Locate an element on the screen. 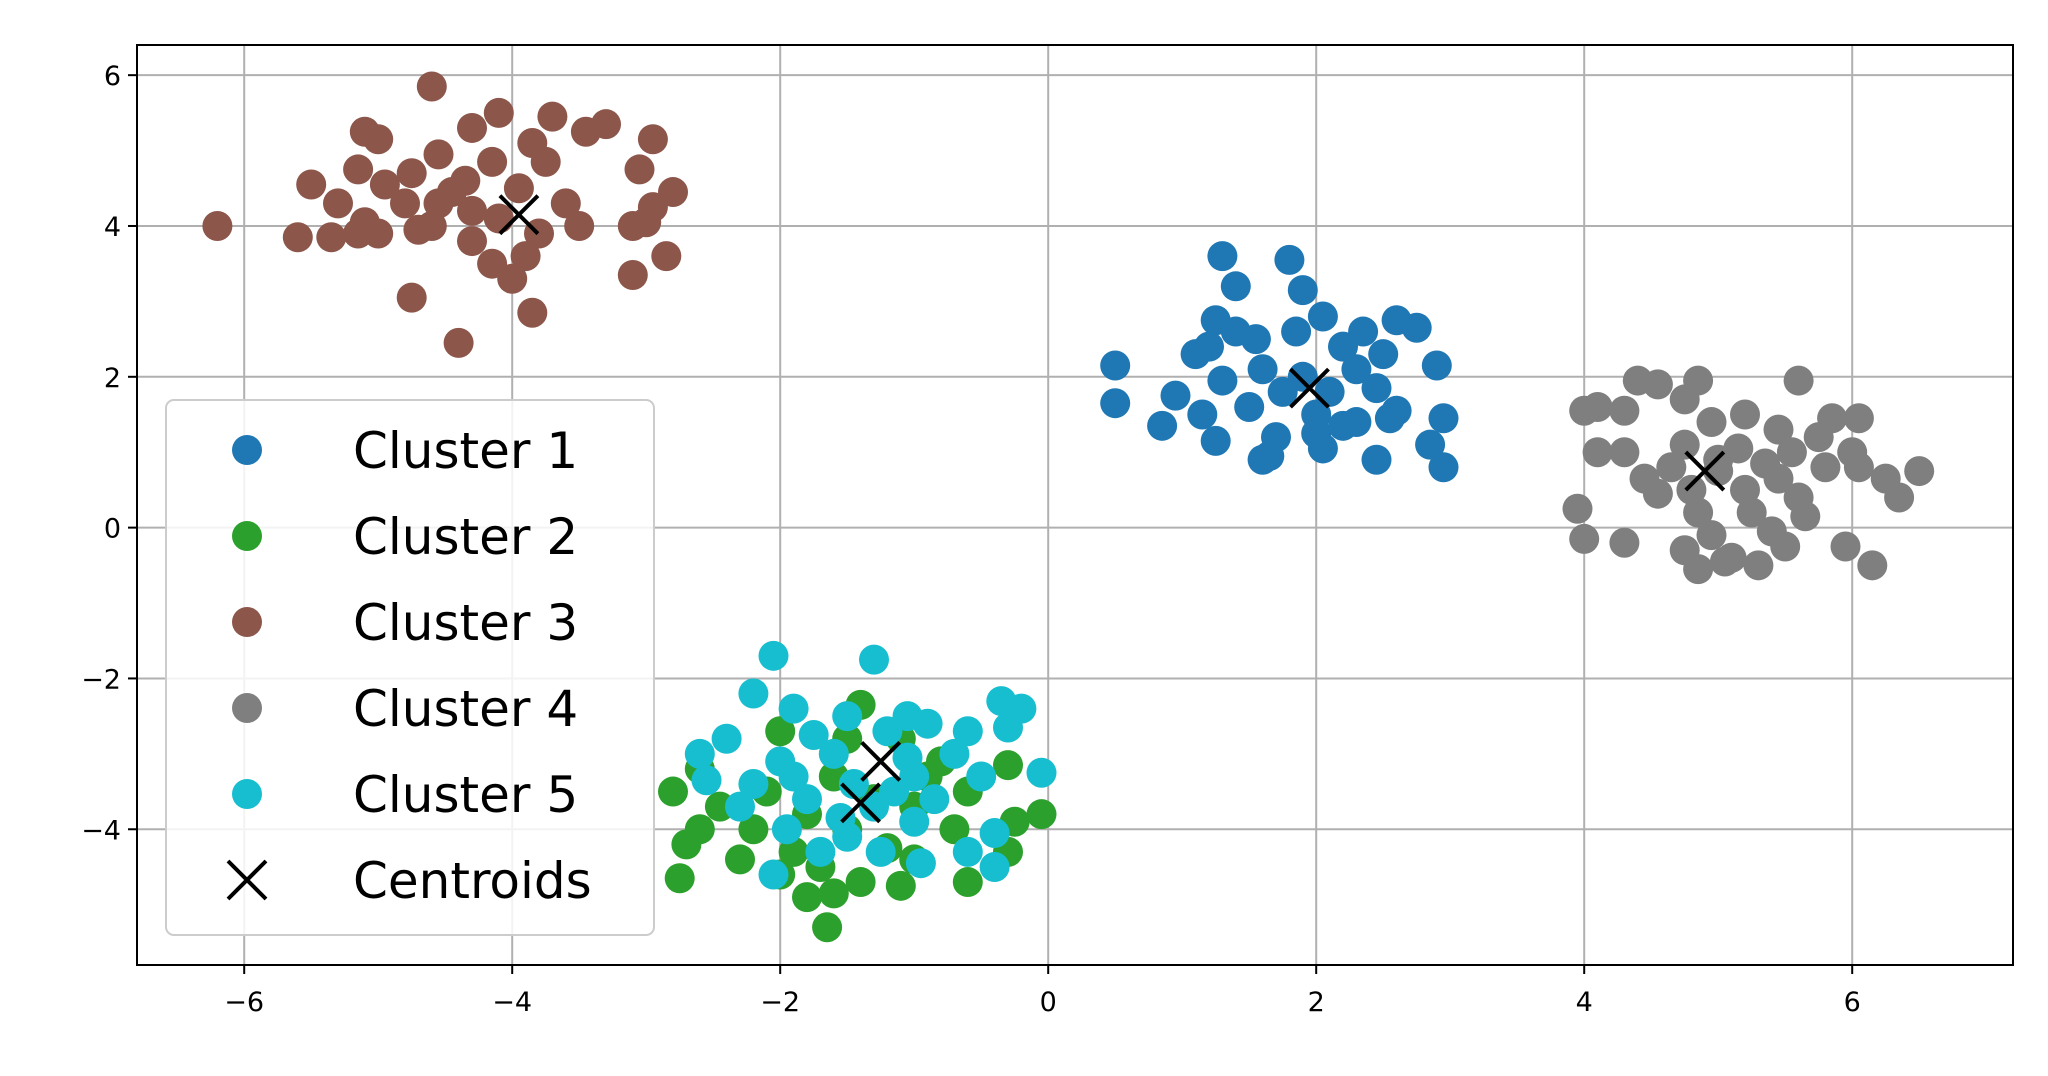 The height and width of the screenshot is (1076, 2048). legend-label: Cluster 3 is located at coordinates (465, 623).